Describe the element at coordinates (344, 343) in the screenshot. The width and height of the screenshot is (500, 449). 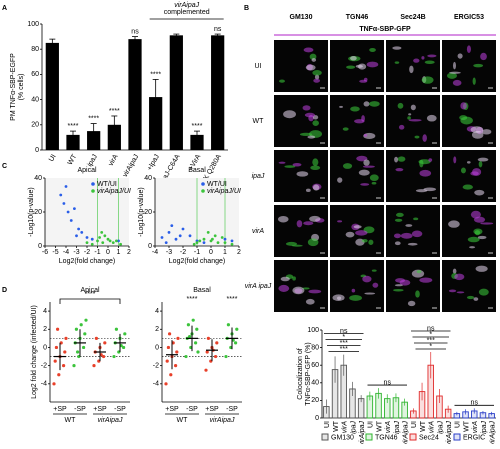
I see `significance: ***` at that location.